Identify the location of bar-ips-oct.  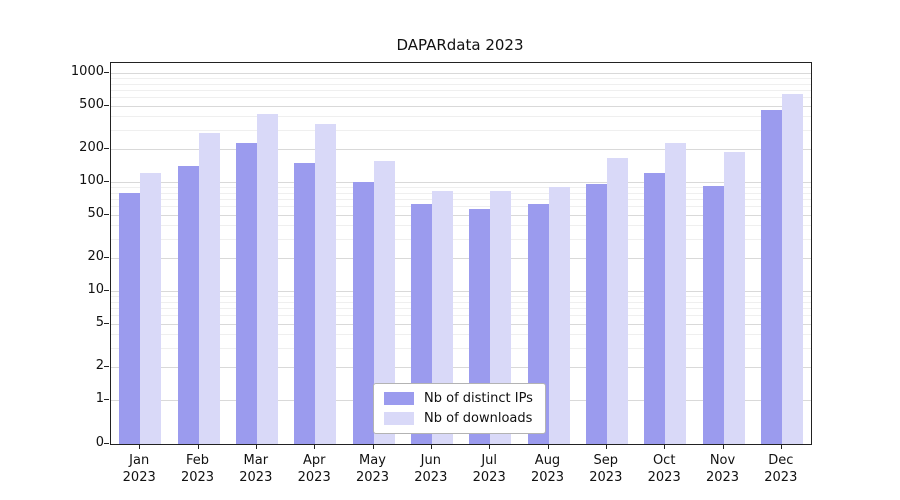
(655, 308).